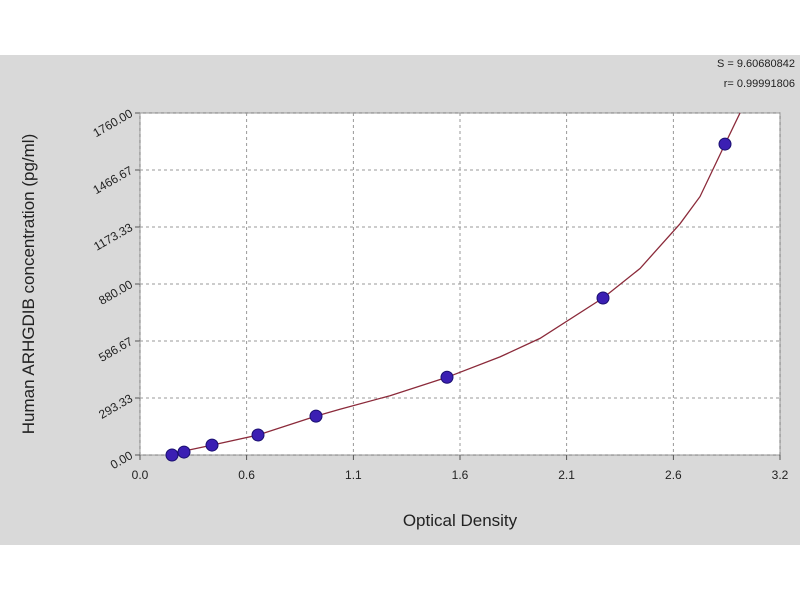  Describe the element at coordinates (780, 475) in the screenshot. I see `x-tick-label: 3.2` at that location.